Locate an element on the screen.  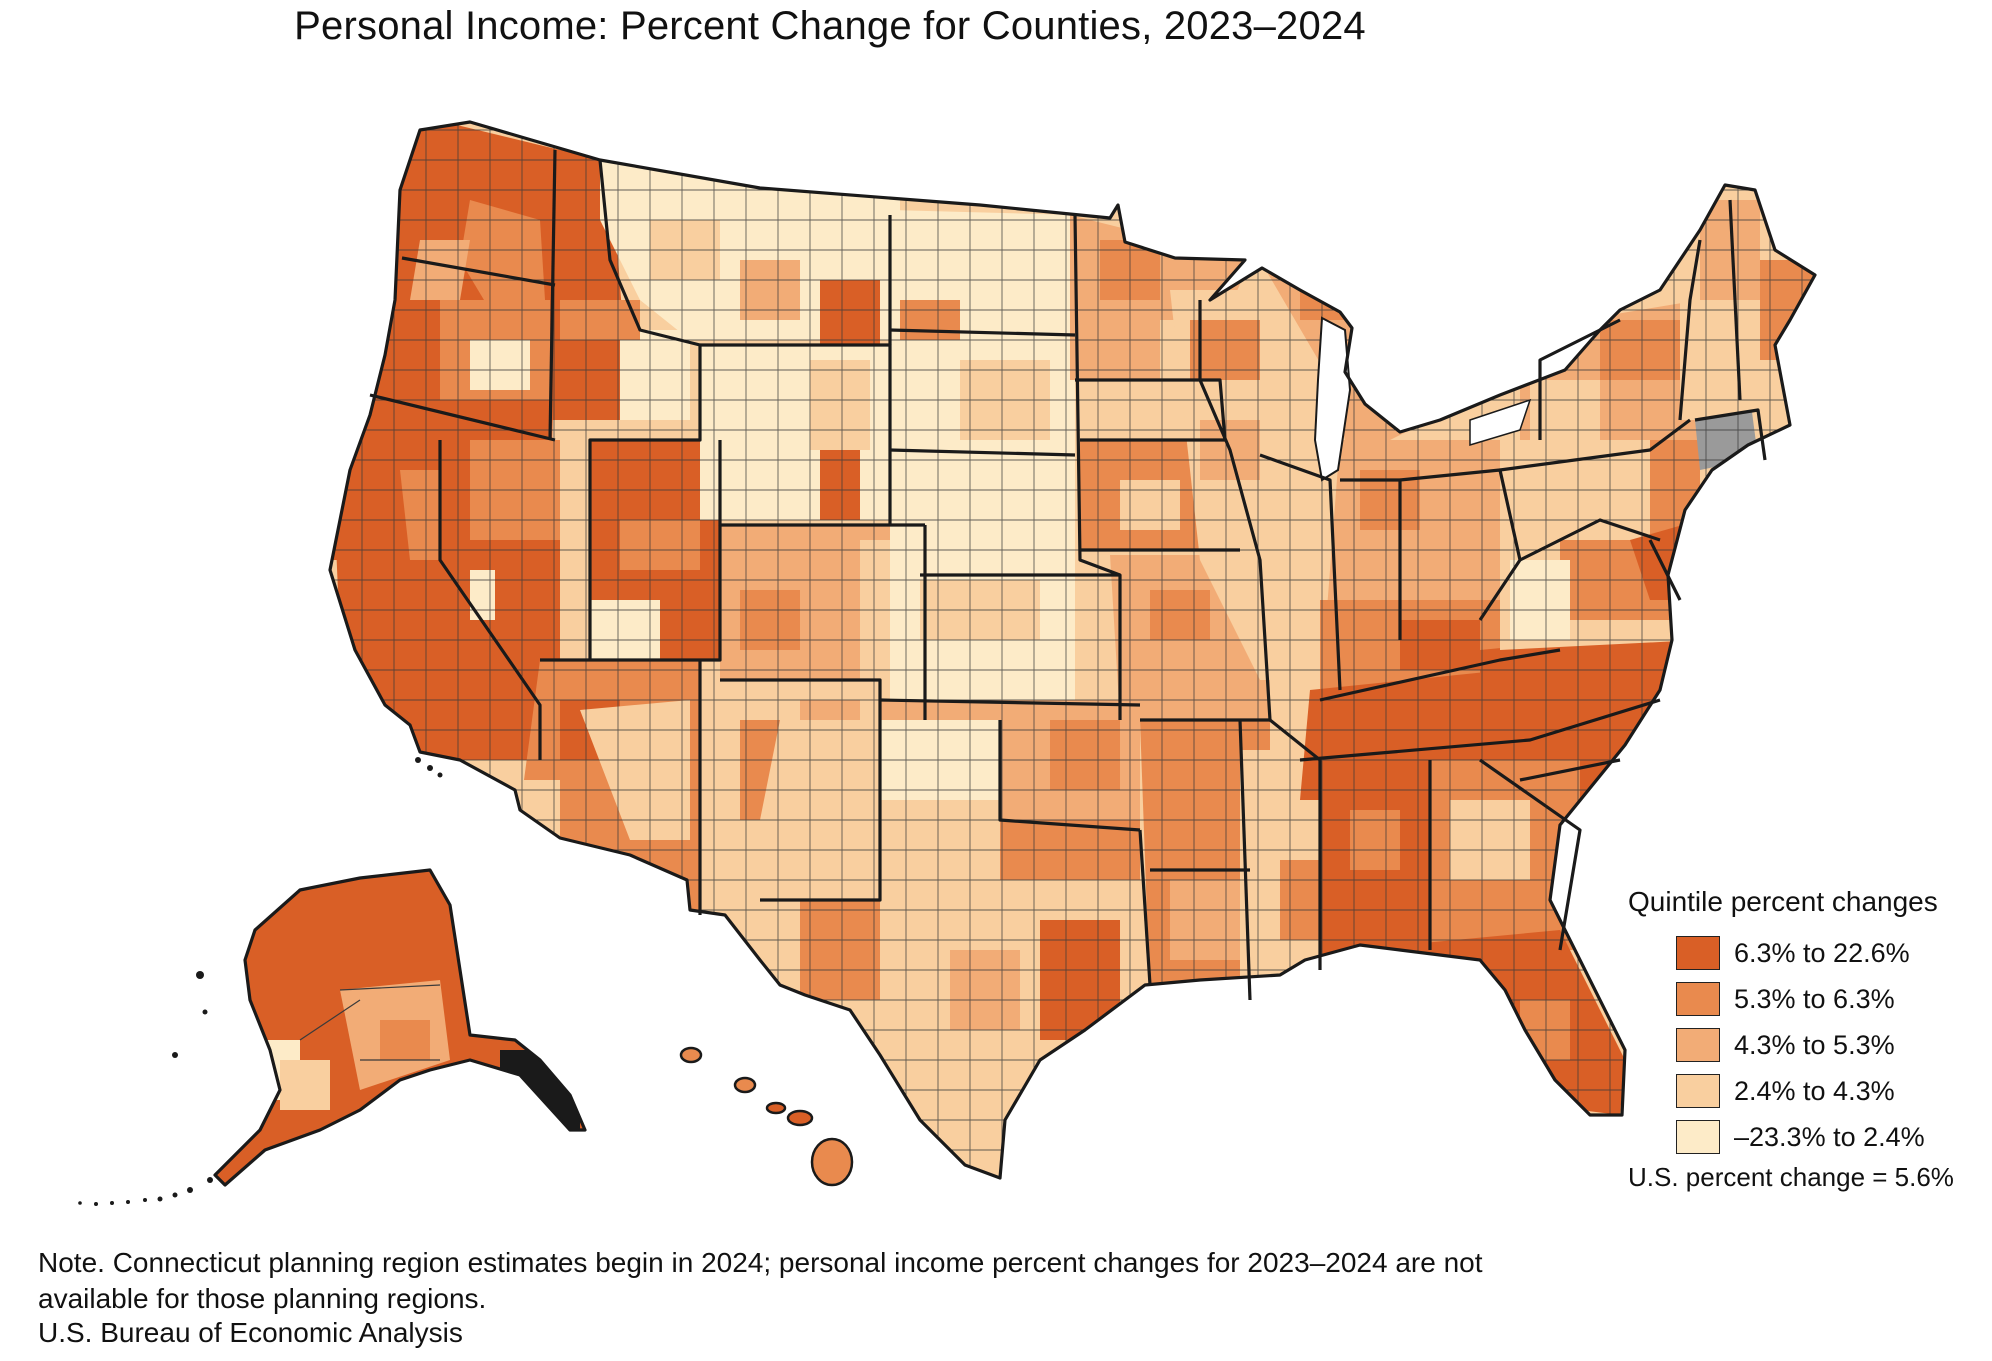
legend-item: –23.3% to 2.4% is located at coordinates (1827, 1137).